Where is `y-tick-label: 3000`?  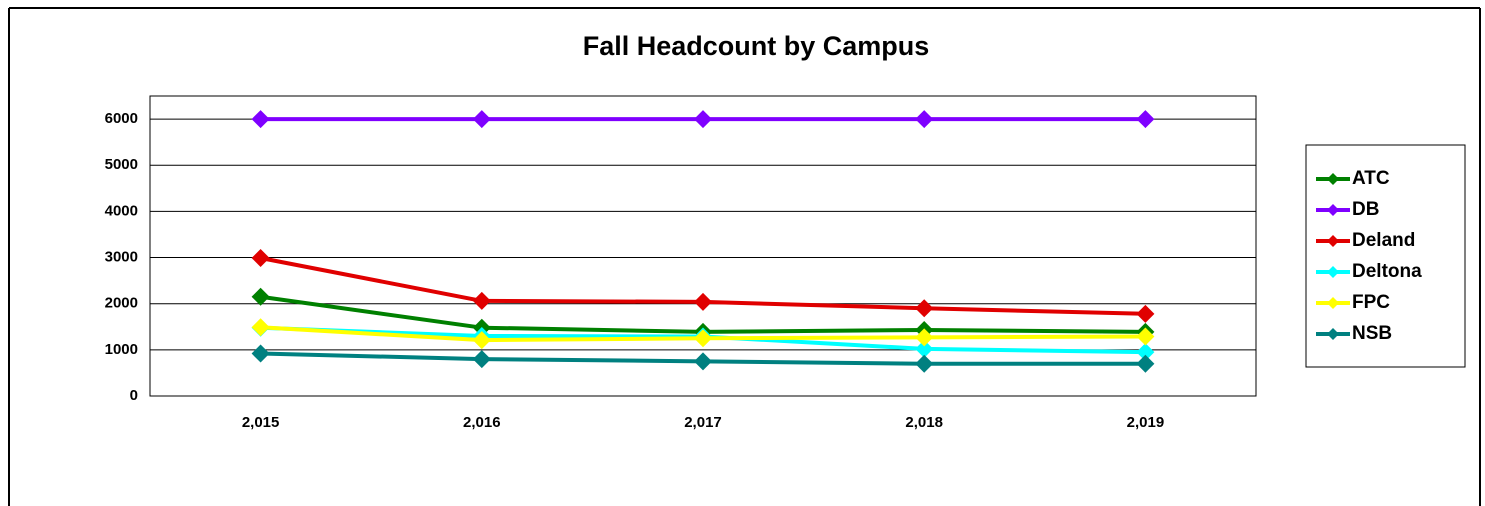 y-tick-label: 3000 is located at coordinates (121, 257).